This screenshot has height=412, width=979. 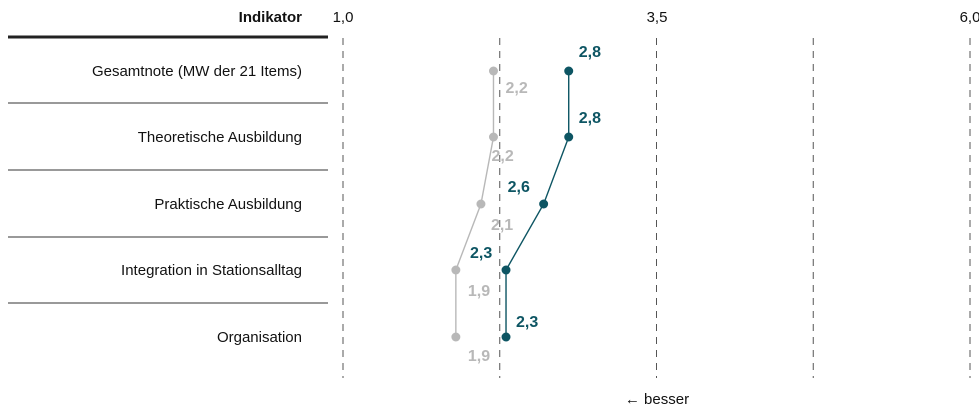 I want to click on series-grey, so click(x=474, y=204).